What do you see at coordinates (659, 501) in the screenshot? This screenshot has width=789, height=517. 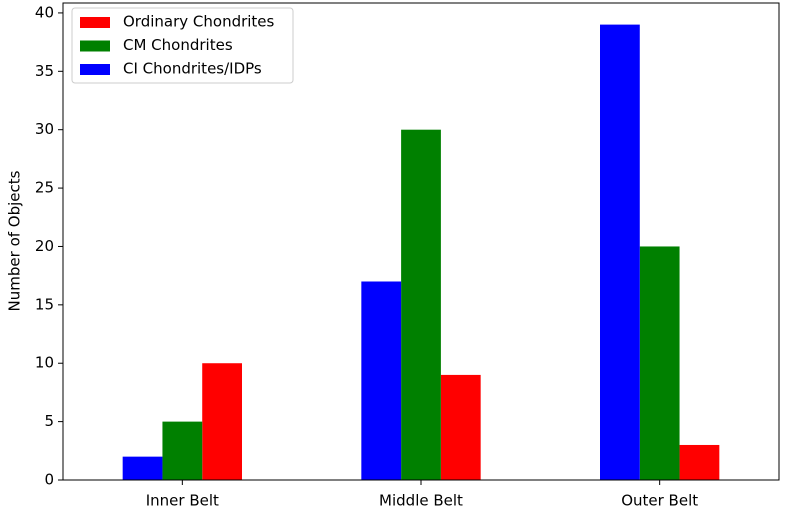 I see `x-tick-label: Outer Belt` at bounding box center [659, 501].